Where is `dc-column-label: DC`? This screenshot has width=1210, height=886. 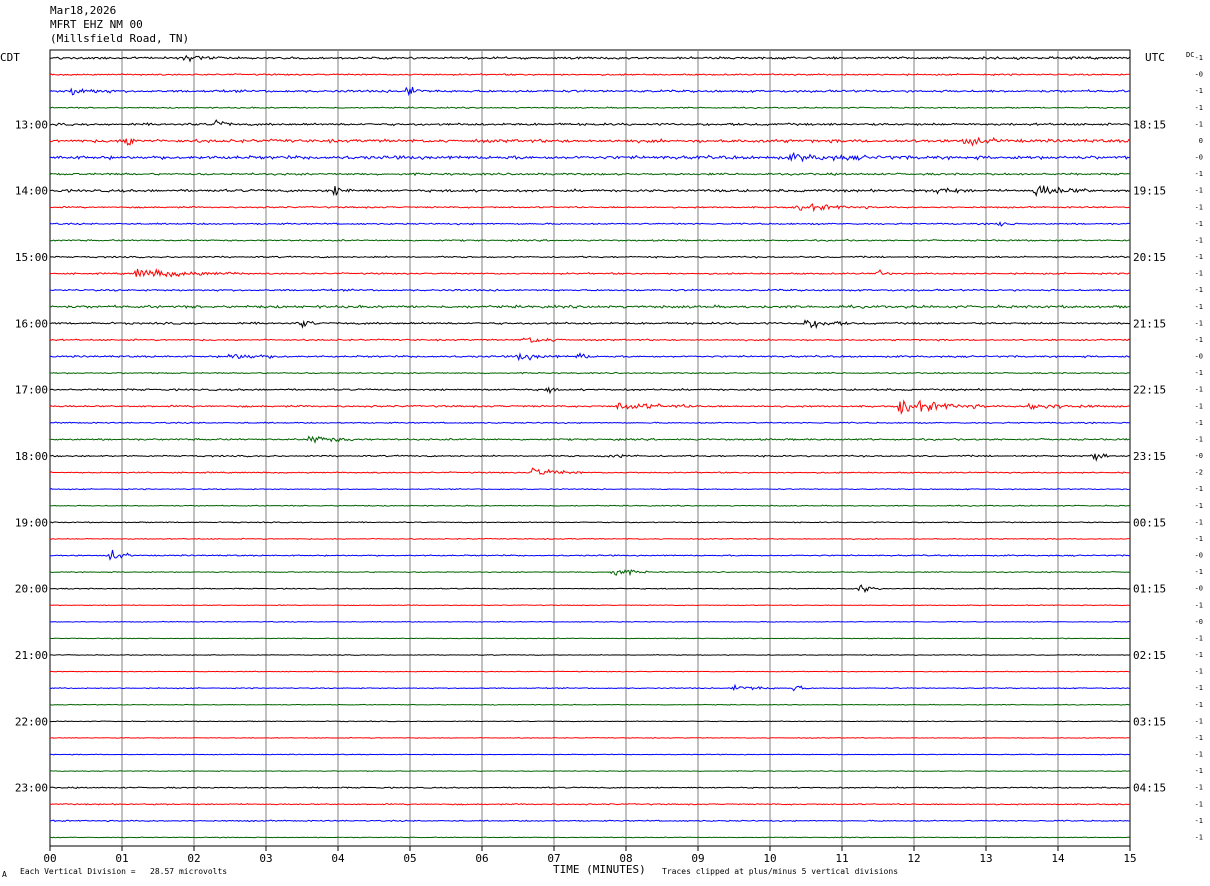
dc-column-label: DC is located at coordinates (1190, 55).